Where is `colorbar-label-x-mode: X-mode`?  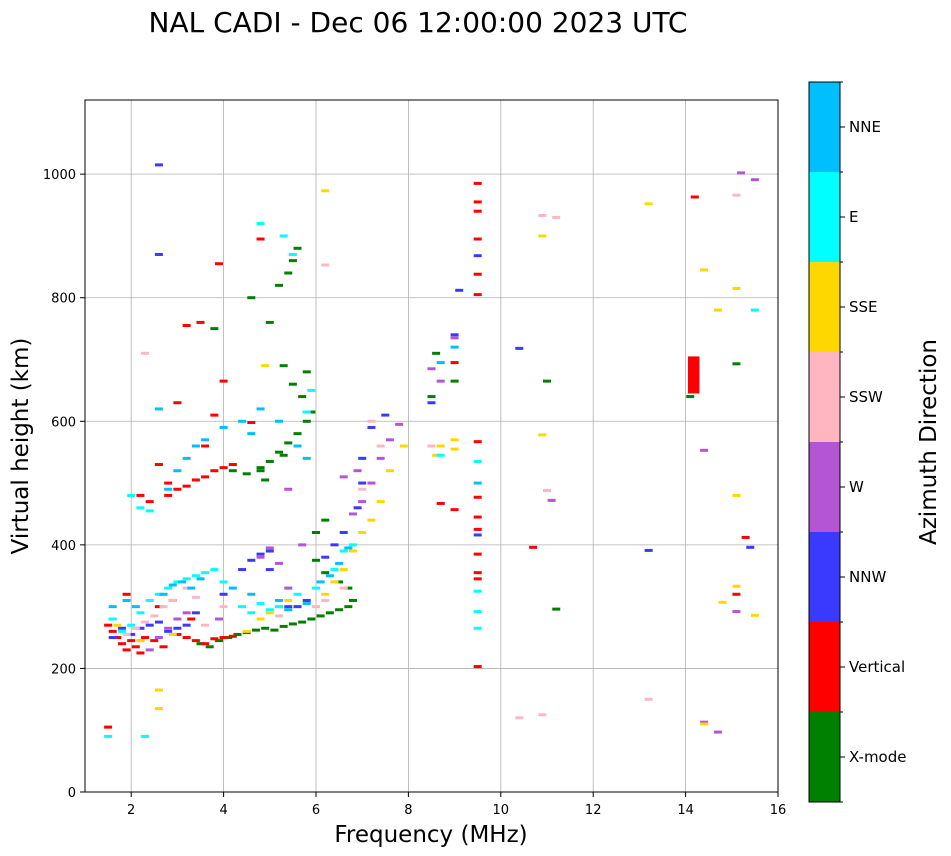 colorbar-label-x-mode: X-mode is located at coordinates (877, 757).